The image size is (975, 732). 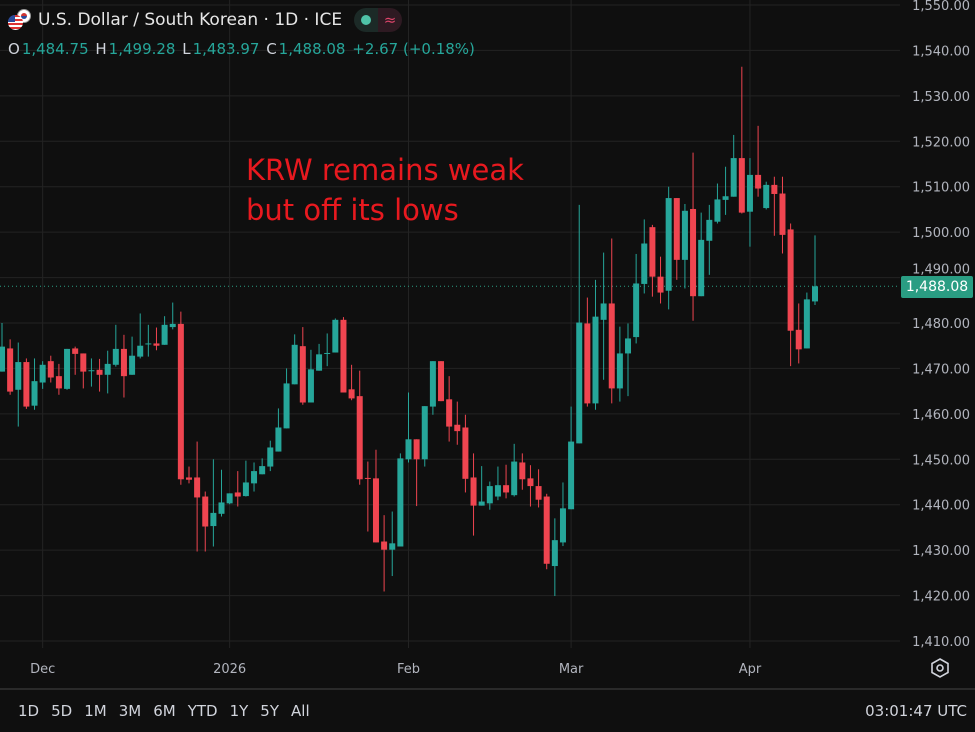 What do you see at coordinates (190, 20) in the screenshot?
I see `symbol-title: U.S. Dollar / South Korean · 1D · ICE` at bounding box center [190, 20].